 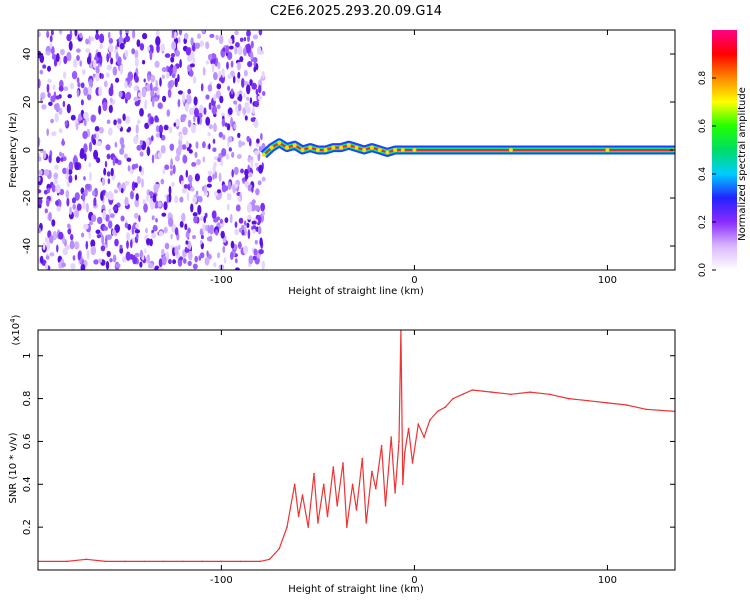 I want to click on snr-exponent-label: (x104), so click(x=15, y=329).